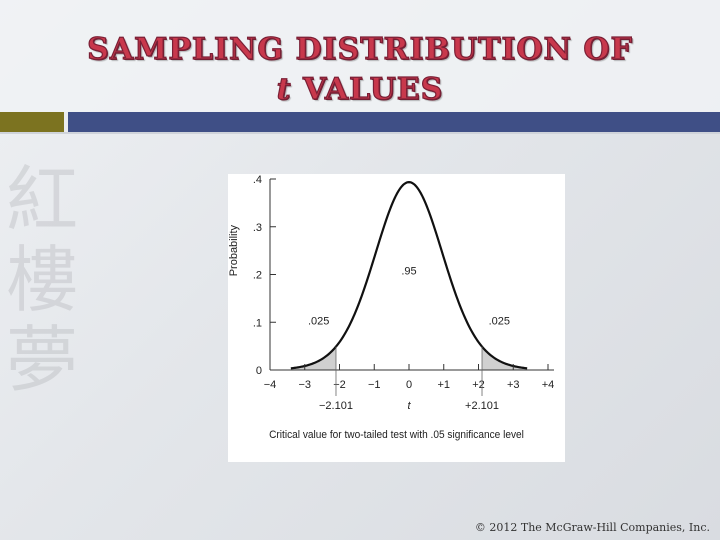  What do you see at coordinates (284, 89) in the screenshot?
I see `title-t-symbol: t` at bounding box center [284, 89].